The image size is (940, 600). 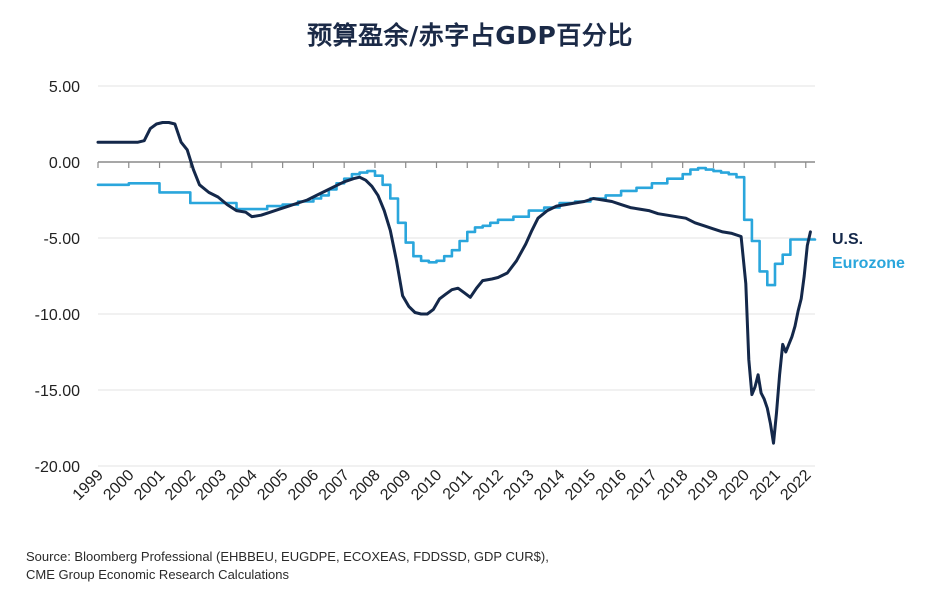 I want to click on y-tick-label: 5.00, so click(x=64, y=87).